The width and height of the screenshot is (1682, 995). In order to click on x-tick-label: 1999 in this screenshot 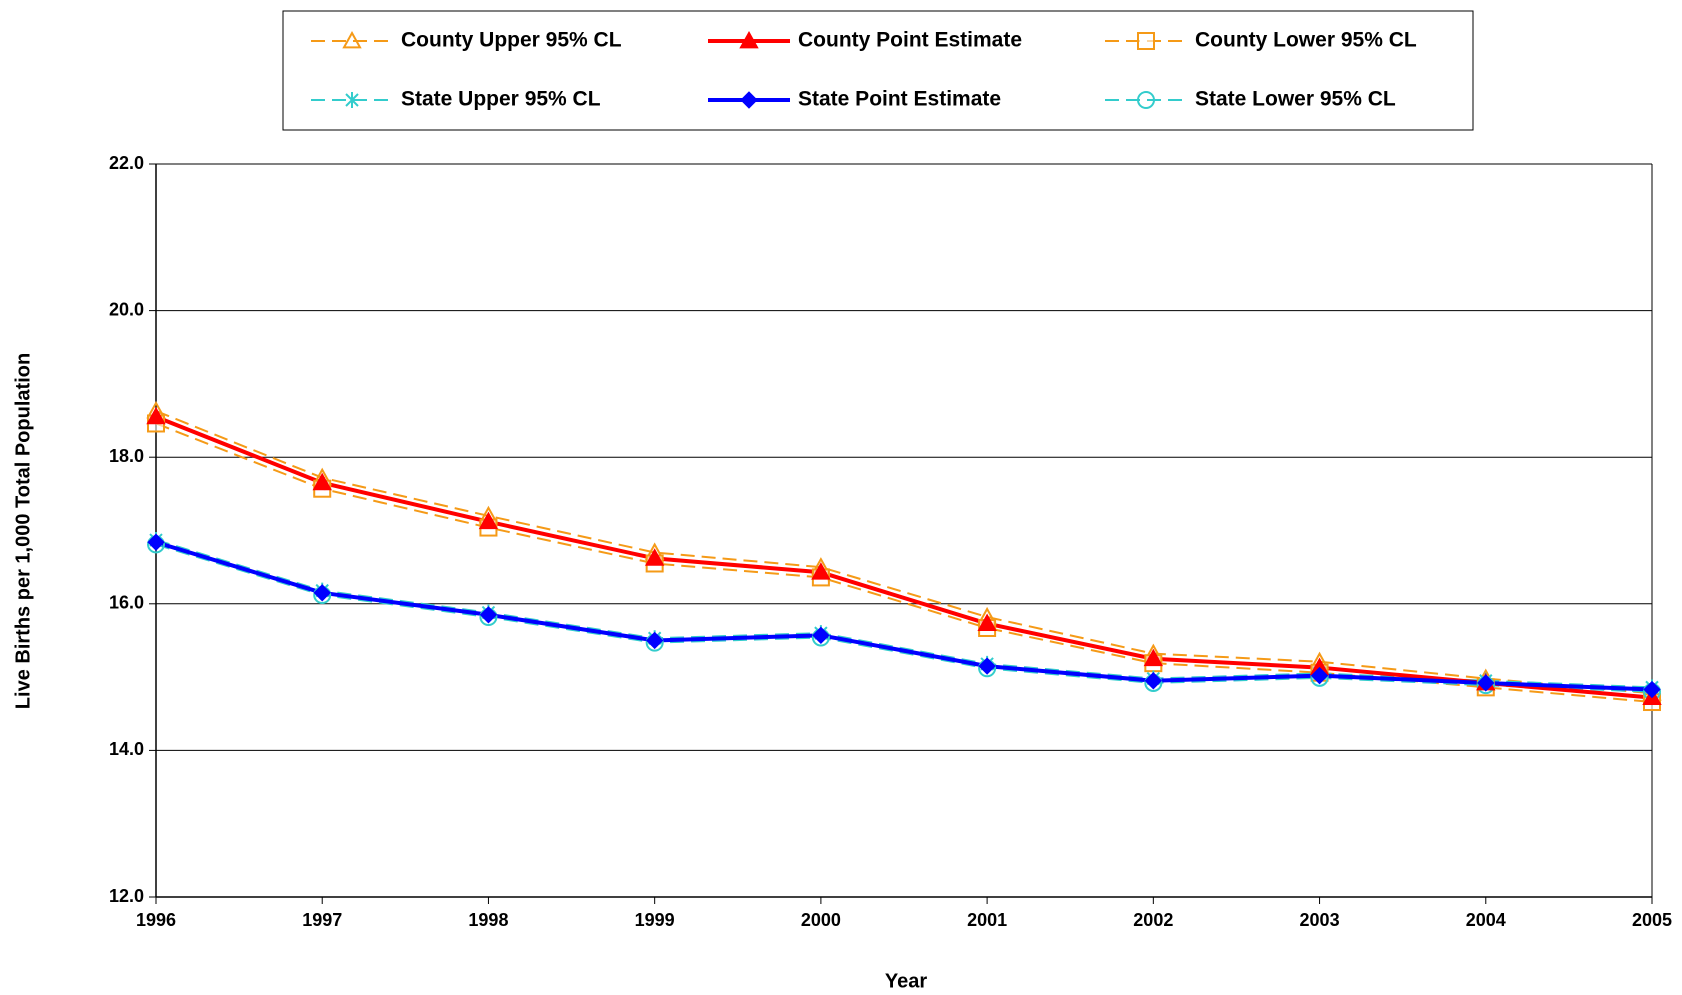, I will do `click(655, 920)`.